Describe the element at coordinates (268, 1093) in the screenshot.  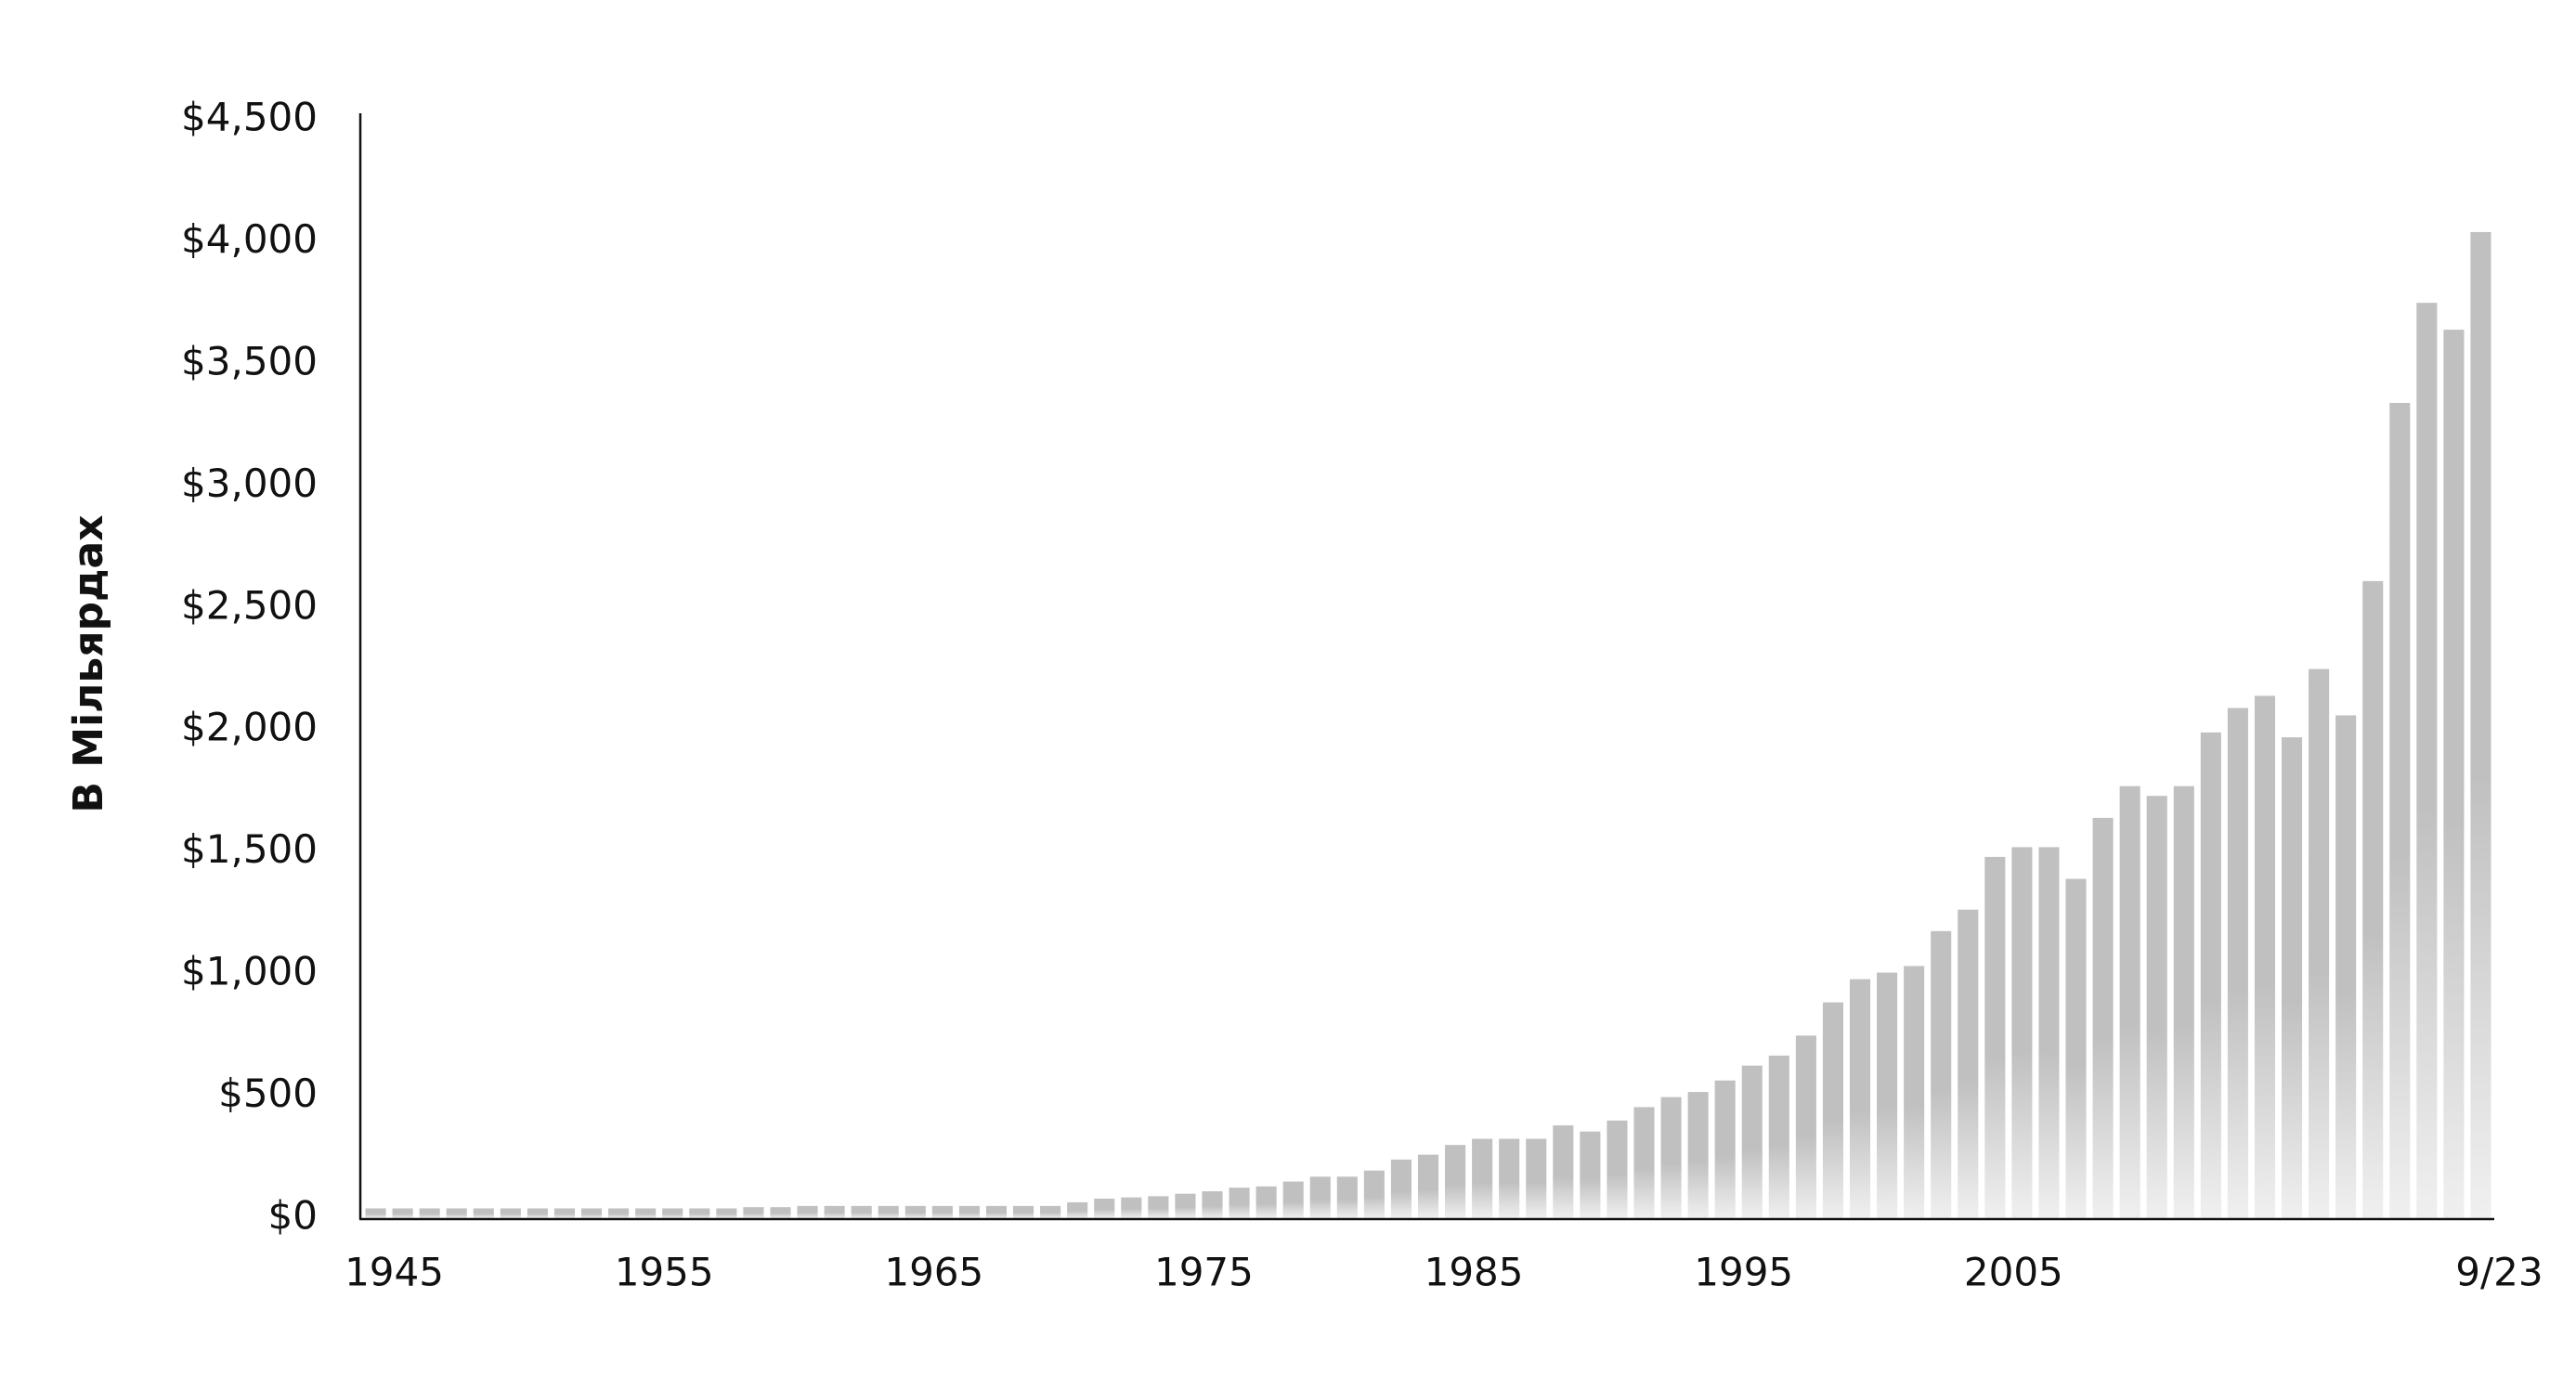
I see `y-tick-label: $500` at that location.